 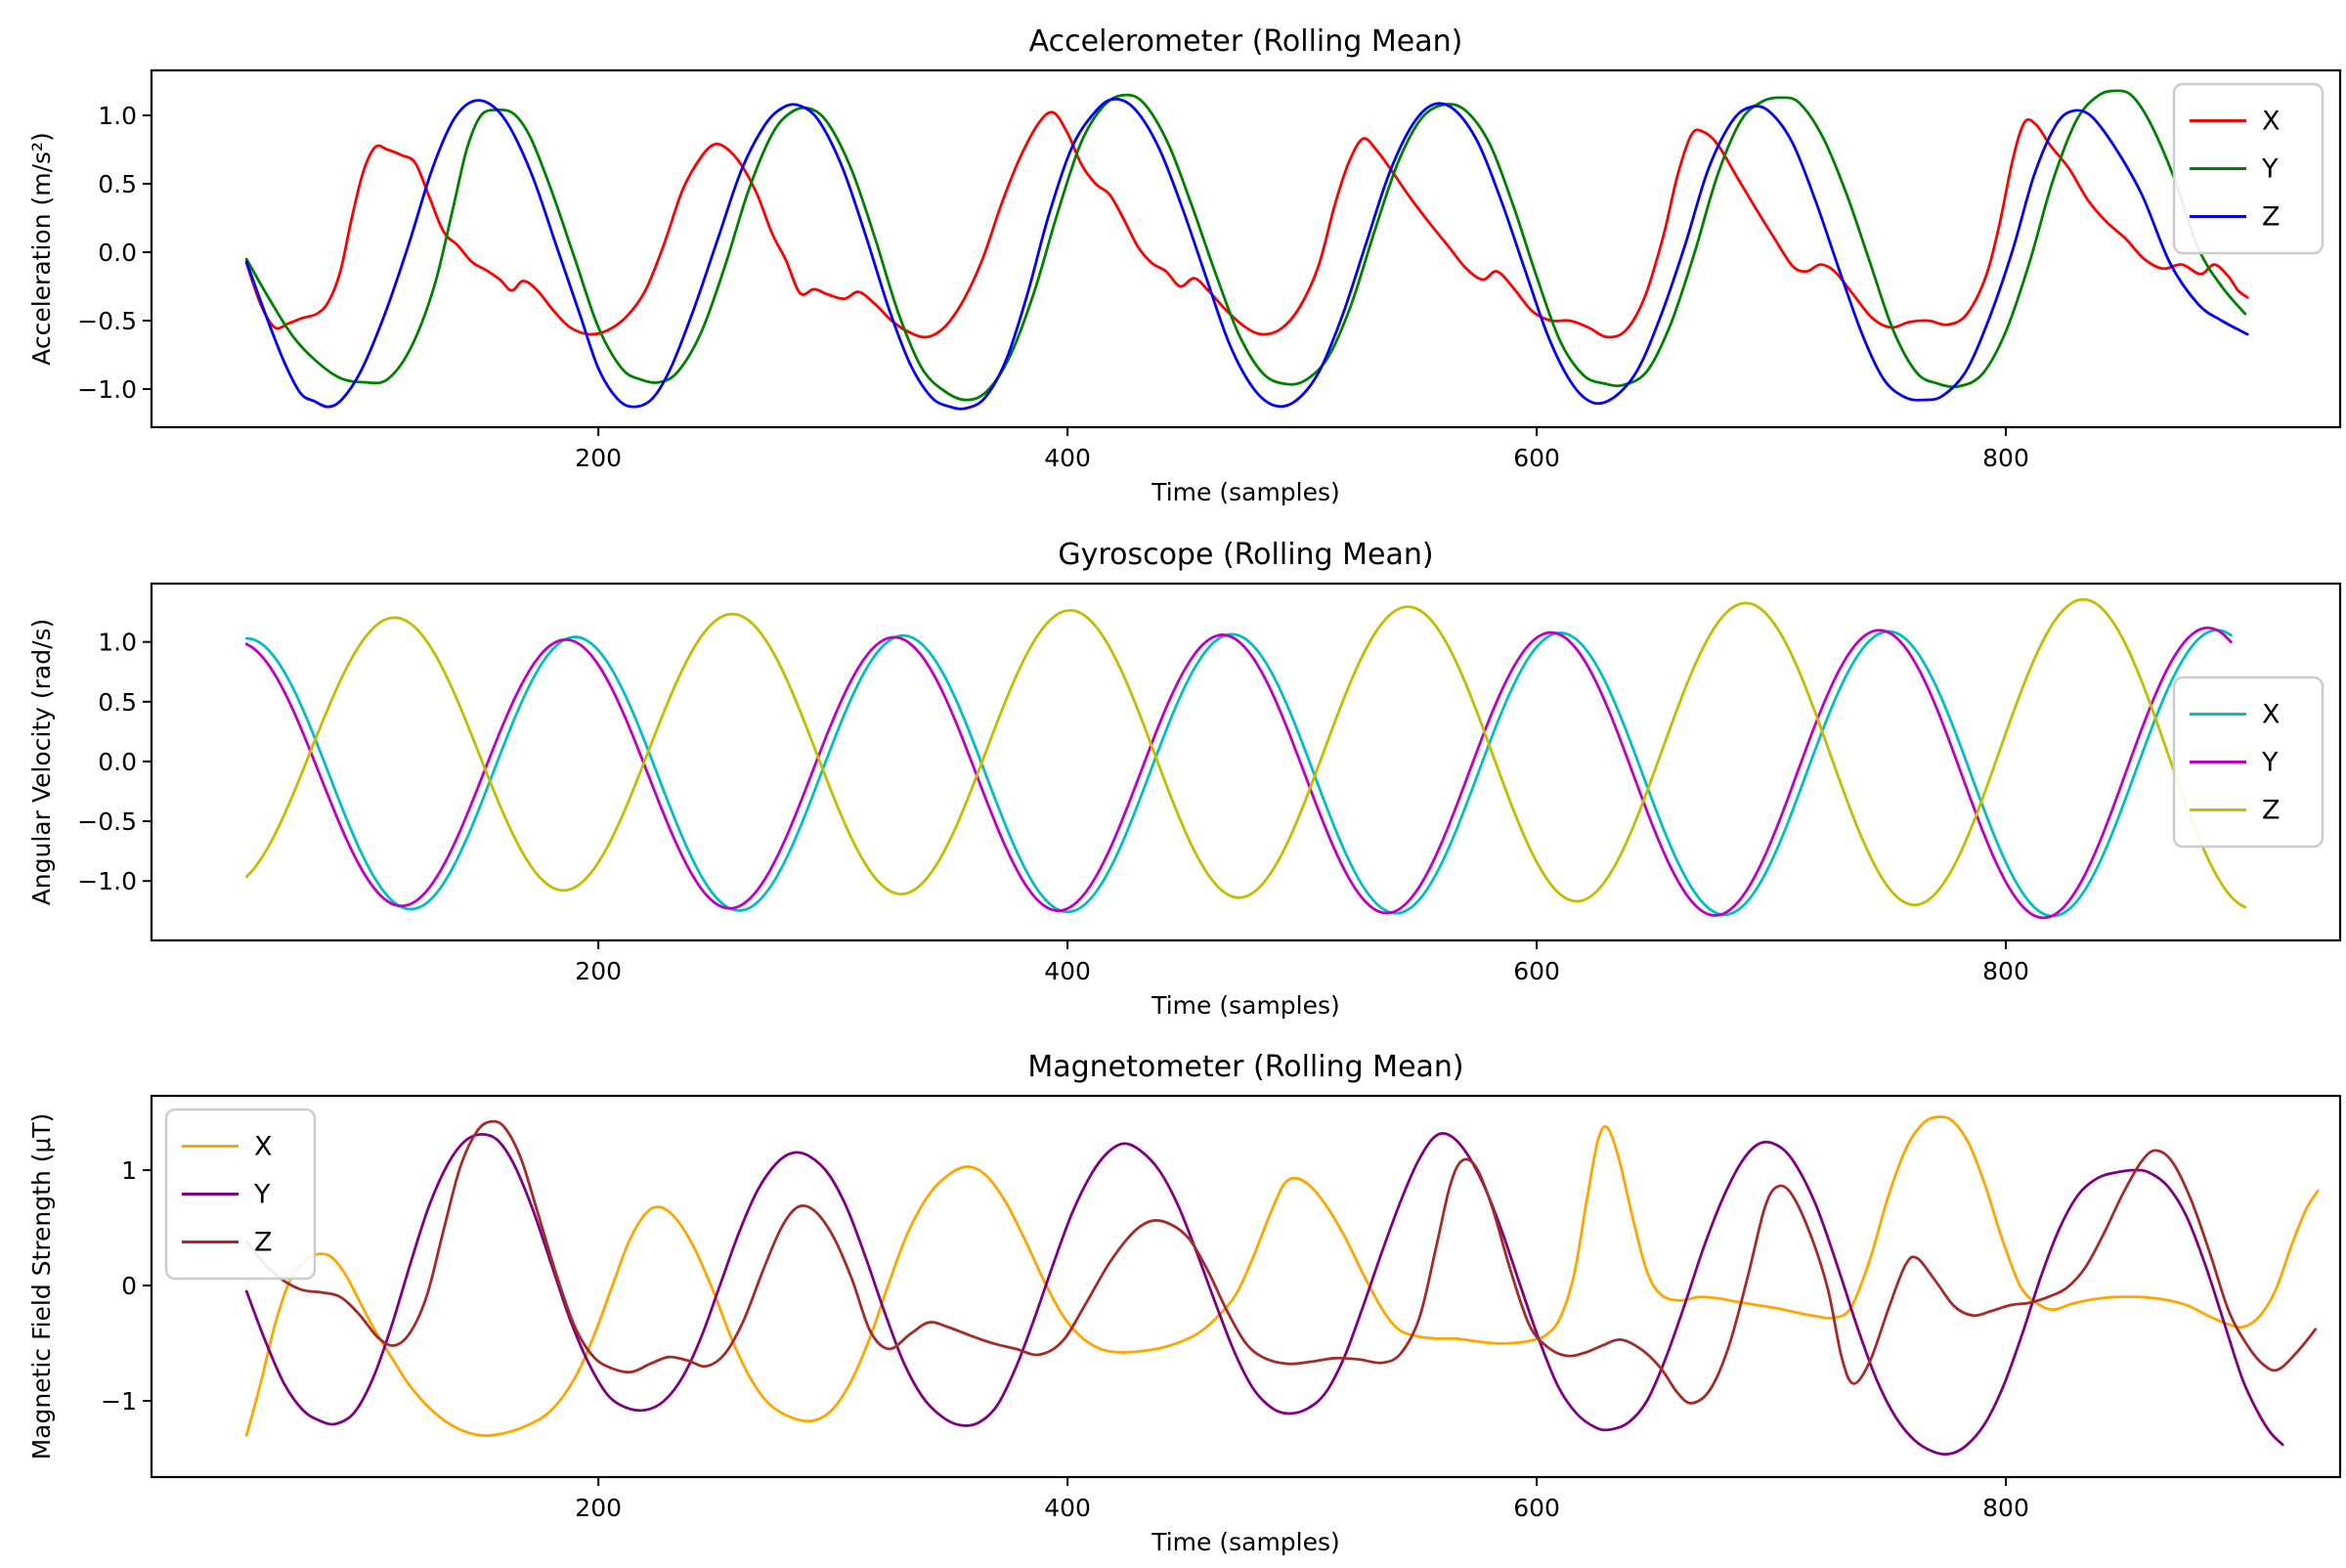 What do you see at coordinates (1246, 41) in the screenshot?
I see `subplot-title: Accelerometer (Rolling Mean)` at bounding box center [1246, 41].